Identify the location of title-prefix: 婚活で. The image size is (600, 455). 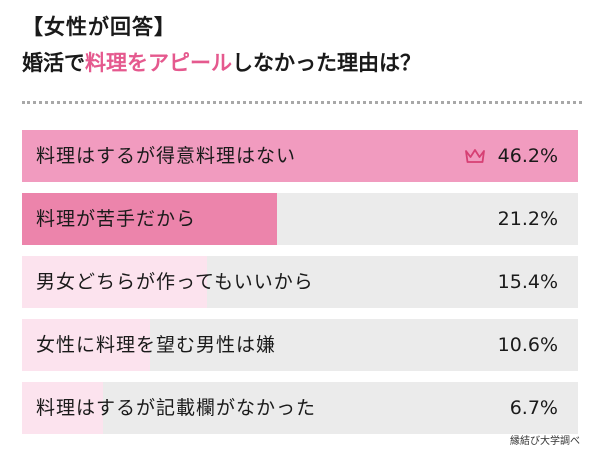
(53, 63).